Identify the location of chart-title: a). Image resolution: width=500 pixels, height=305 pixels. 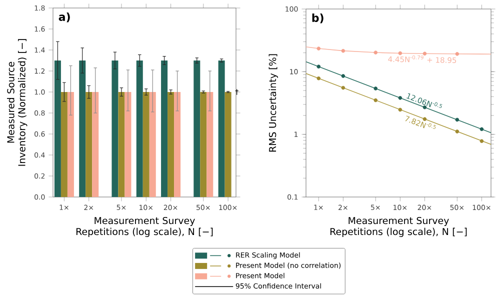
(64, 17).